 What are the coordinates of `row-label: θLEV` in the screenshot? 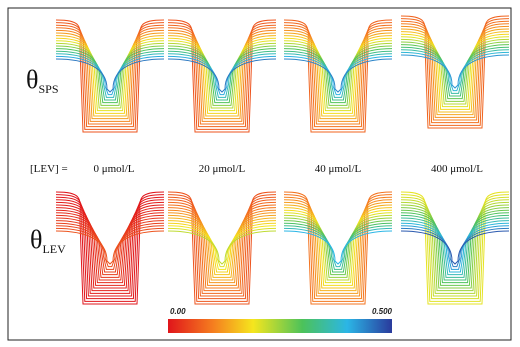 It's located at (48, 240).